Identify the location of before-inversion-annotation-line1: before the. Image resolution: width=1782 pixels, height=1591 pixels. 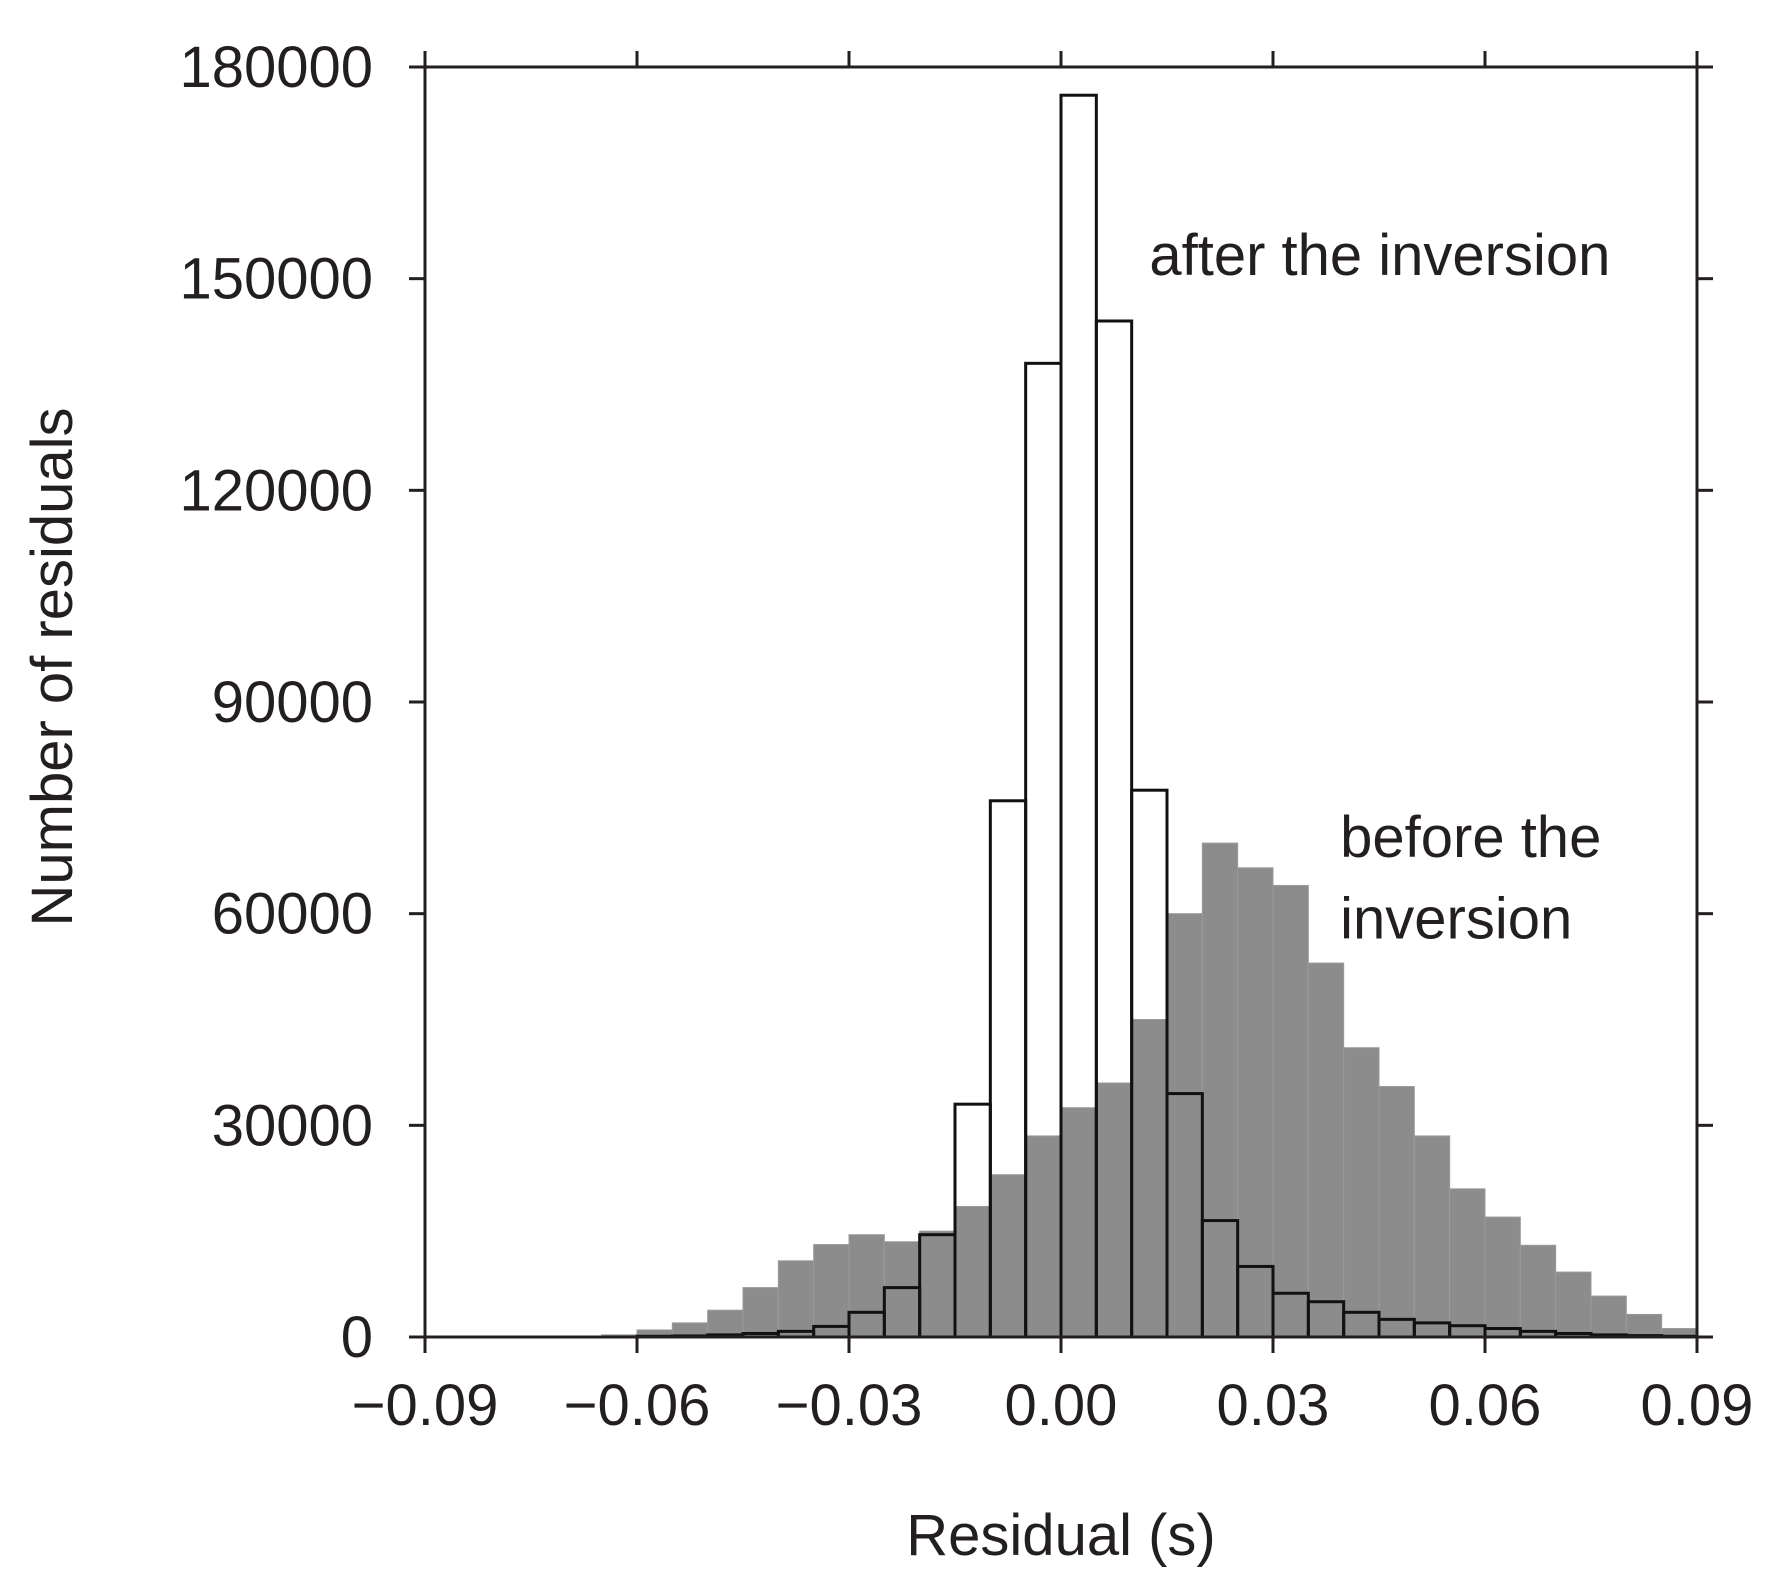
(1470, 837).